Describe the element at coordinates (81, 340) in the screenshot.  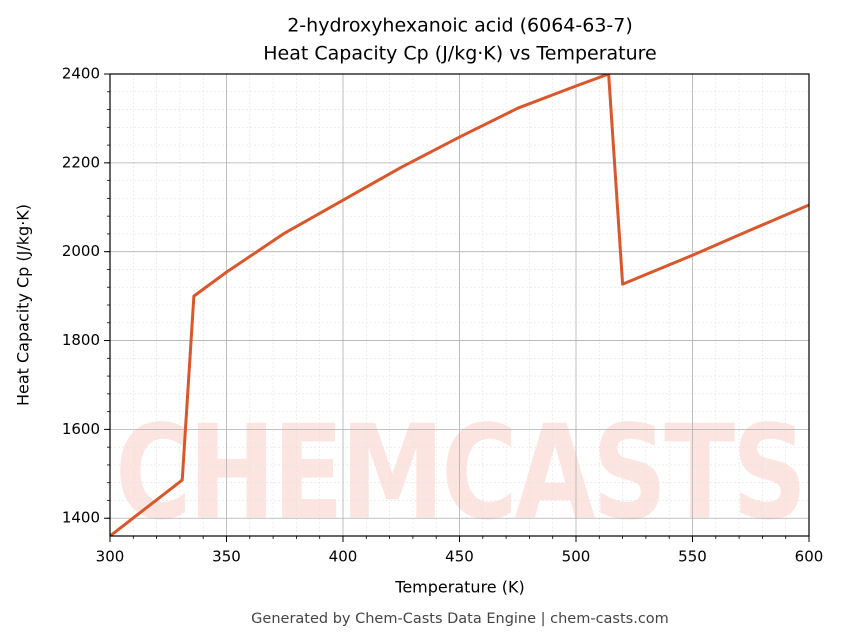
I see `y-tick-label: 1800` at that location.